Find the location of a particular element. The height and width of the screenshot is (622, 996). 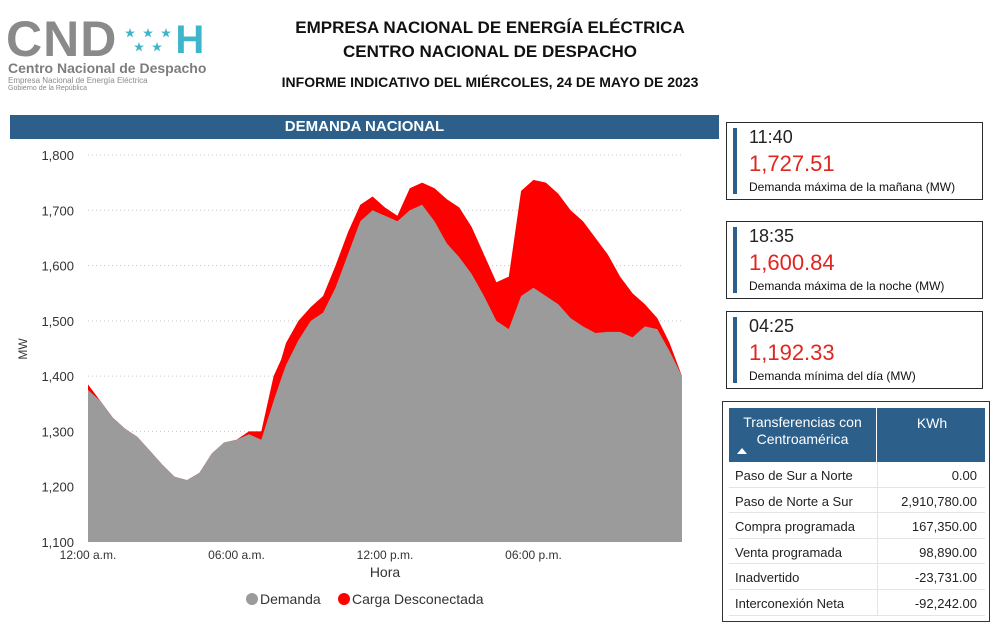

y-axis-title: MW is located at coordinates (23, 349).